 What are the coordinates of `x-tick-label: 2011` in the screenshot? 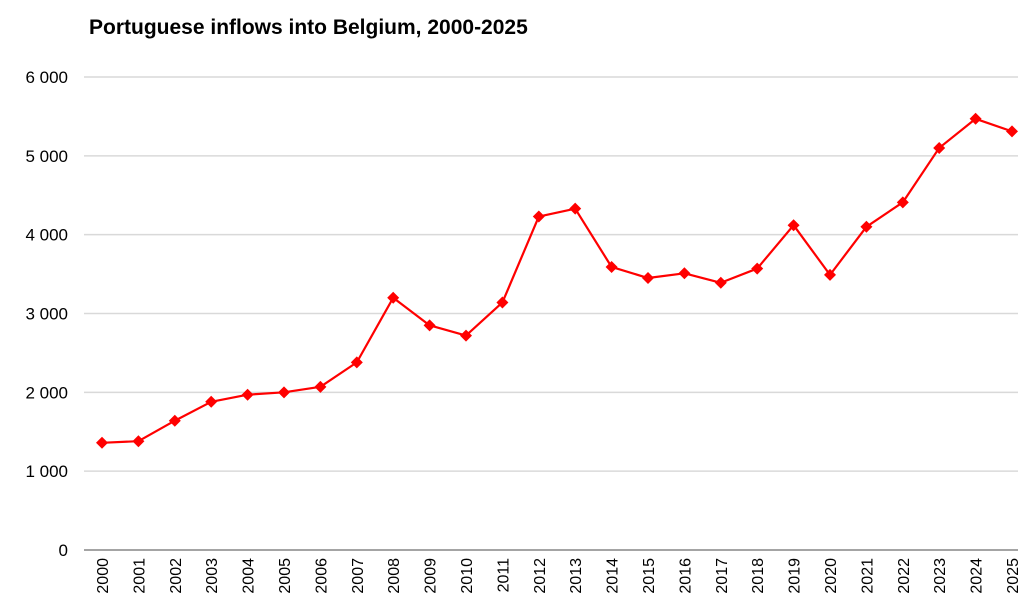 It's located at (503, 575).